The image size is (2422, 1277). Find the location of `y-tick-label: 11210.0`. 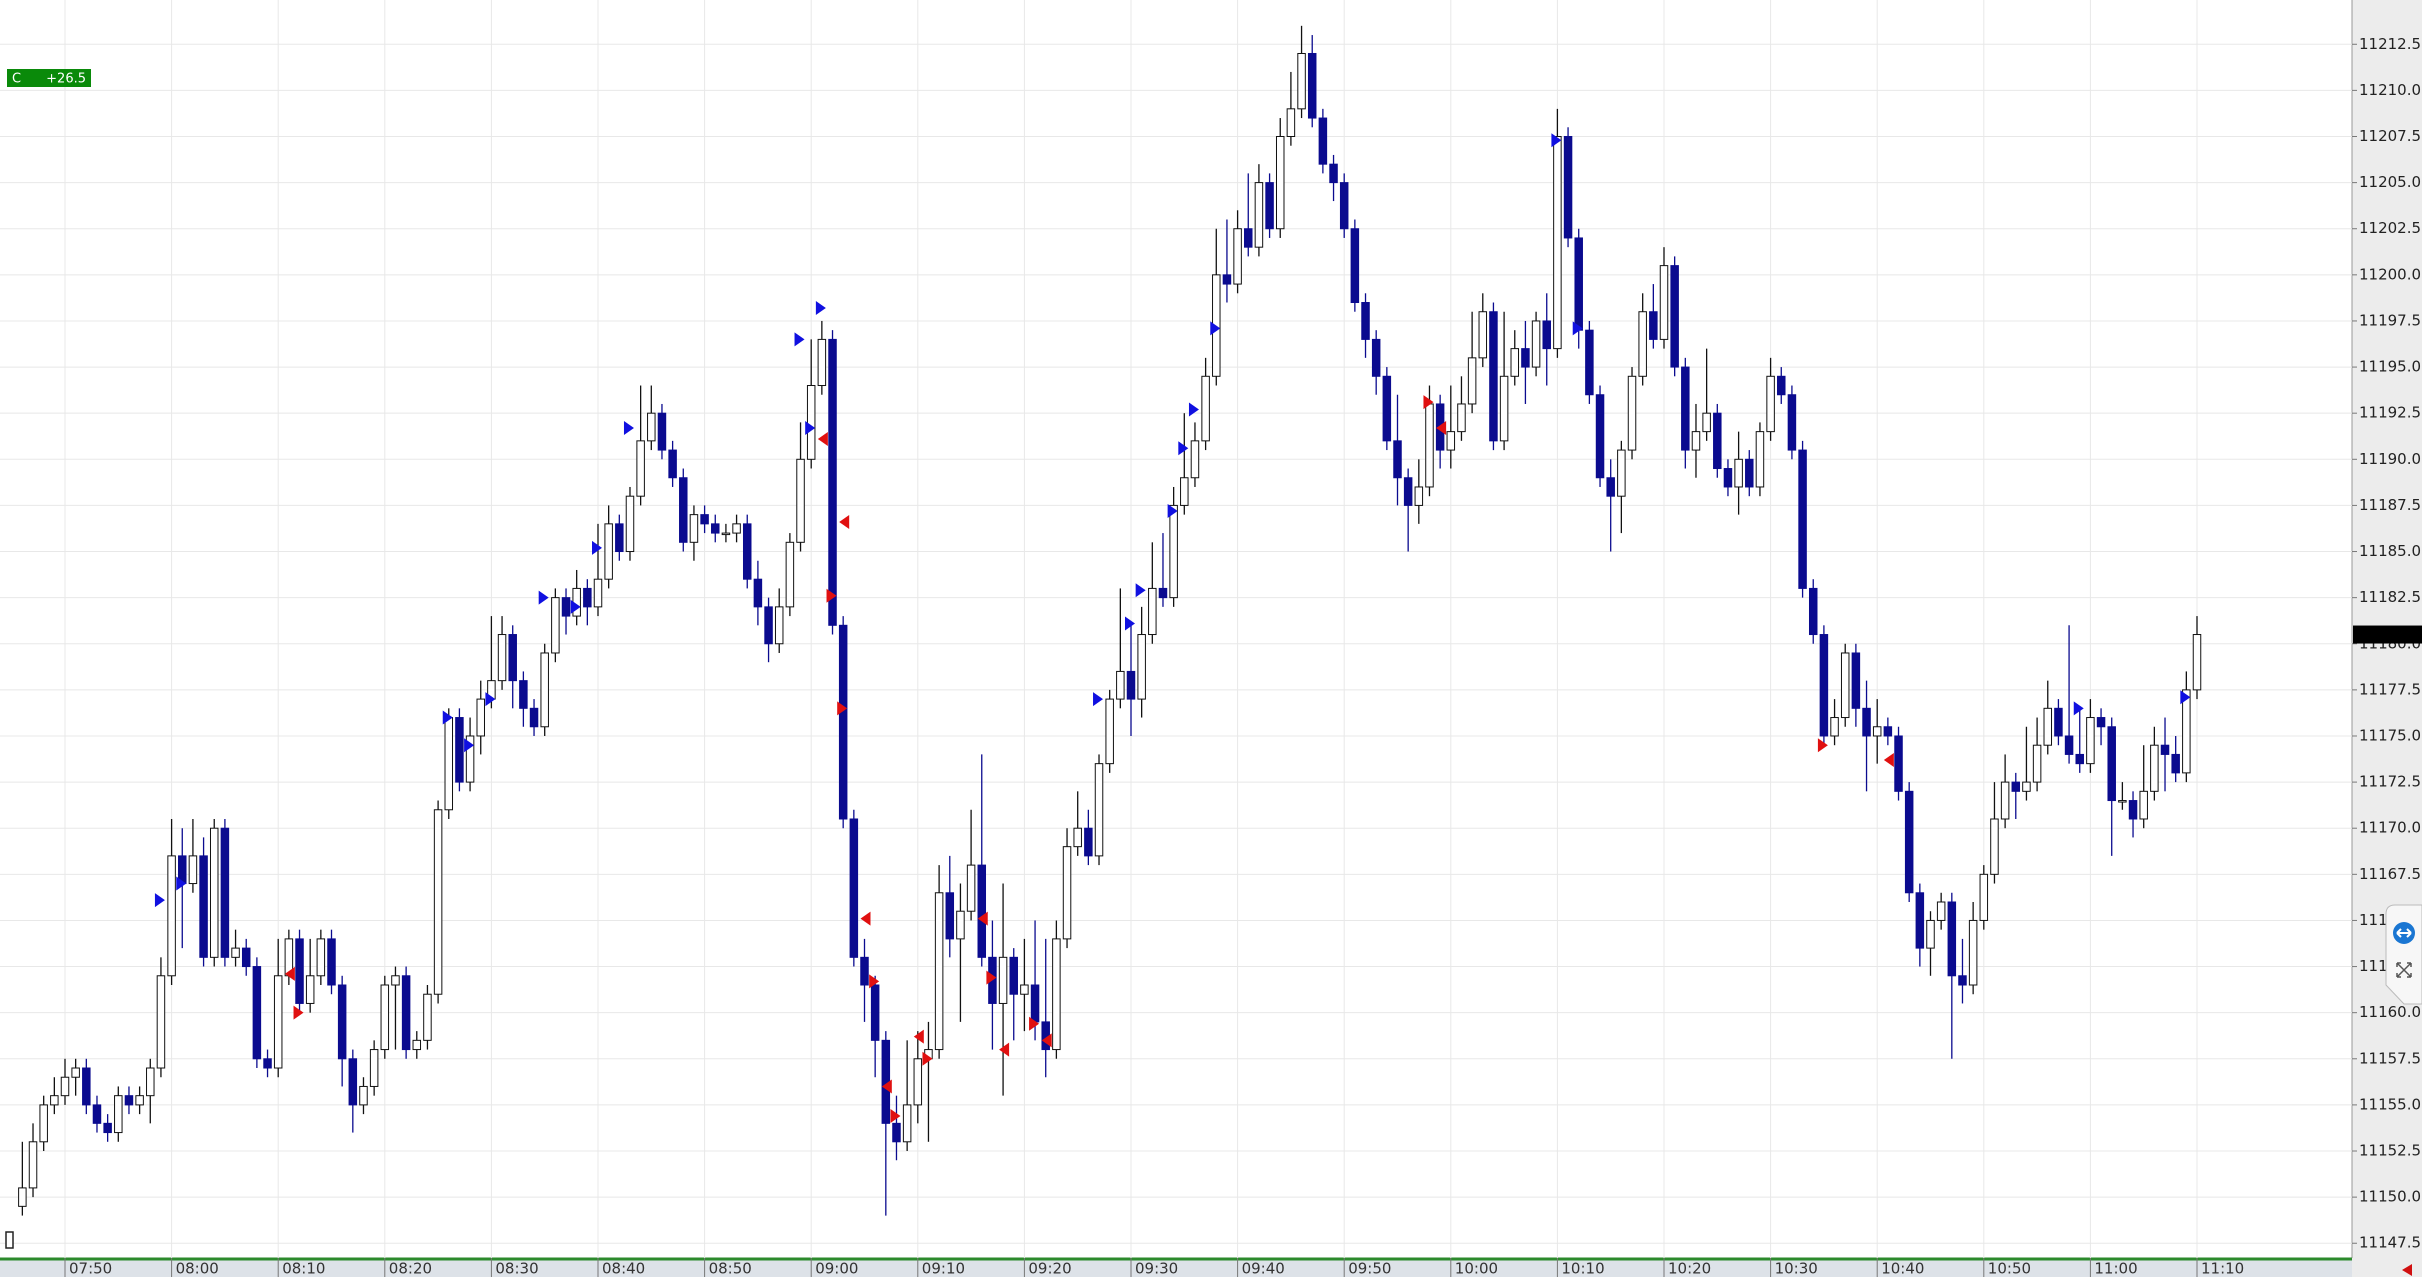

y-tick-label: 11210.0 is located at coordinates (2390, 90).